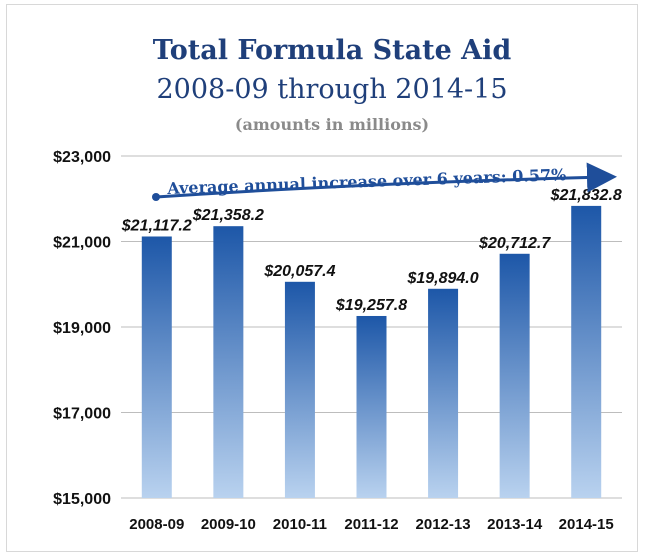 Image resolution: width=646 pixels, height=558 pixels. I want to click on chart-title: Total Formula State Aid, so click(332, 50).